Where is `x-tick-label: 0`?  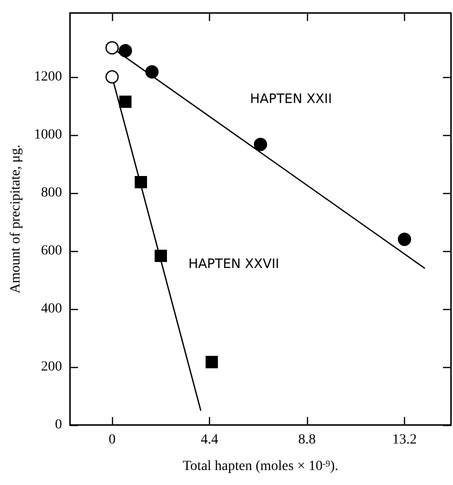
x-tick-label: 0 is located at coordinates (112, 440).